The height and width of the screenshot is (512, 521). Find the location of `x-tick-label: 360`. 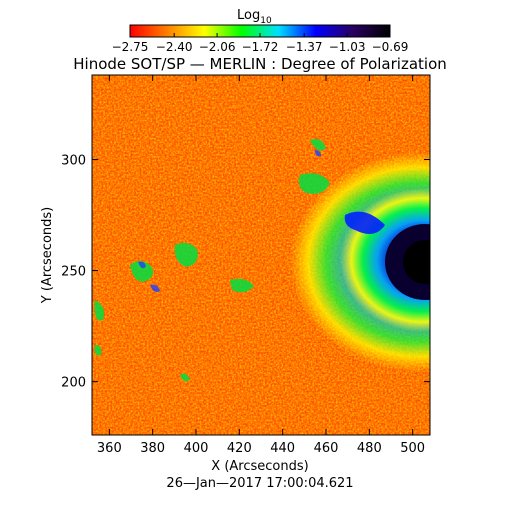

x-tick-label: 360 is located at coordinates (109, 448).